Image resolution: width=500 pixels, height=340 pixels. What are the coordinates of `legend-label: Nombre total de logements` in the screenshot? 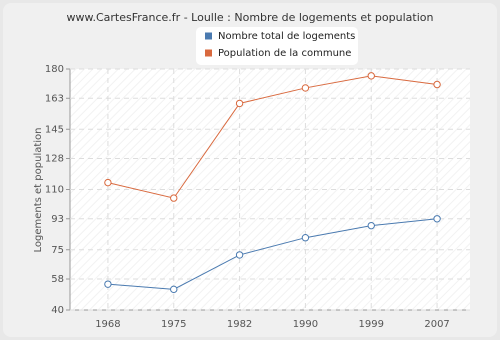 It's located at (286, 36).